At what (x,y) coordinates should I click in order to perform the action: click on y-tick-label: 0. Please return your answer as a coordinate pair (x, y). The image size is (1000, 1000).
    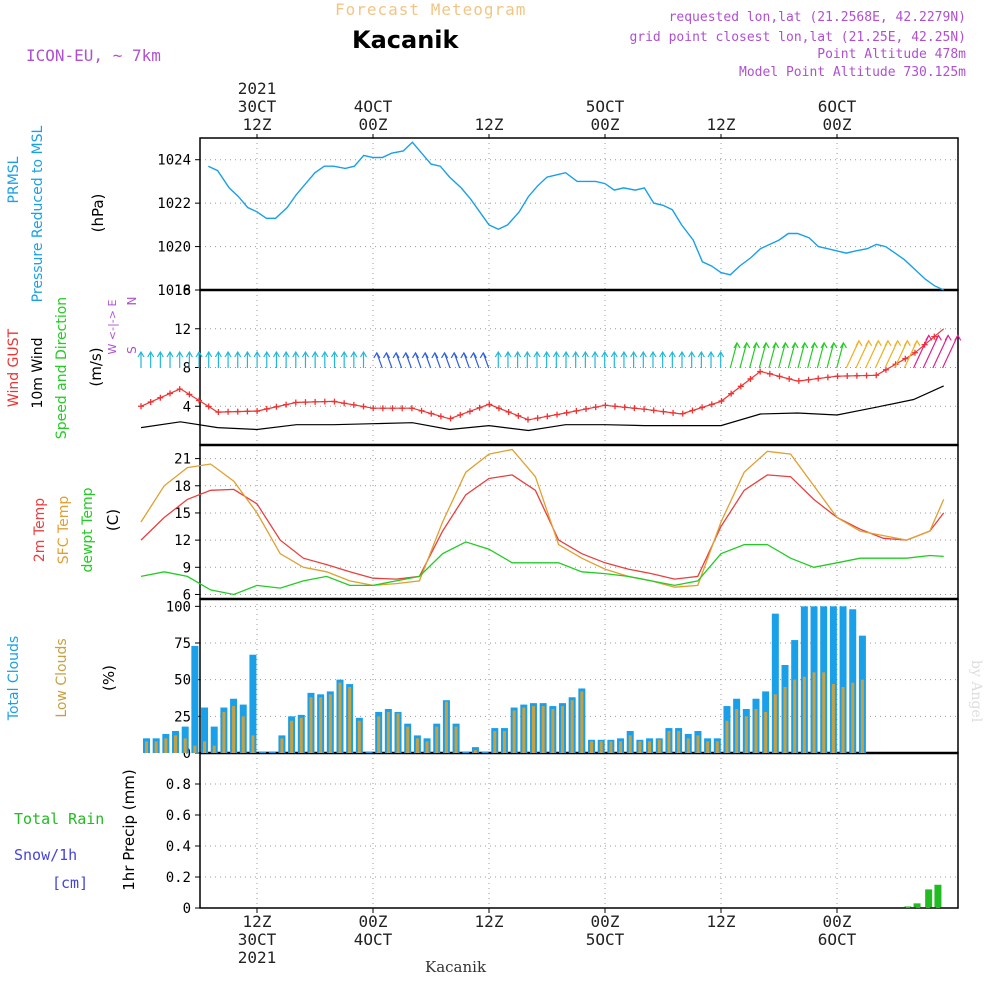
    Looking at the image, I should click on (187, 909).